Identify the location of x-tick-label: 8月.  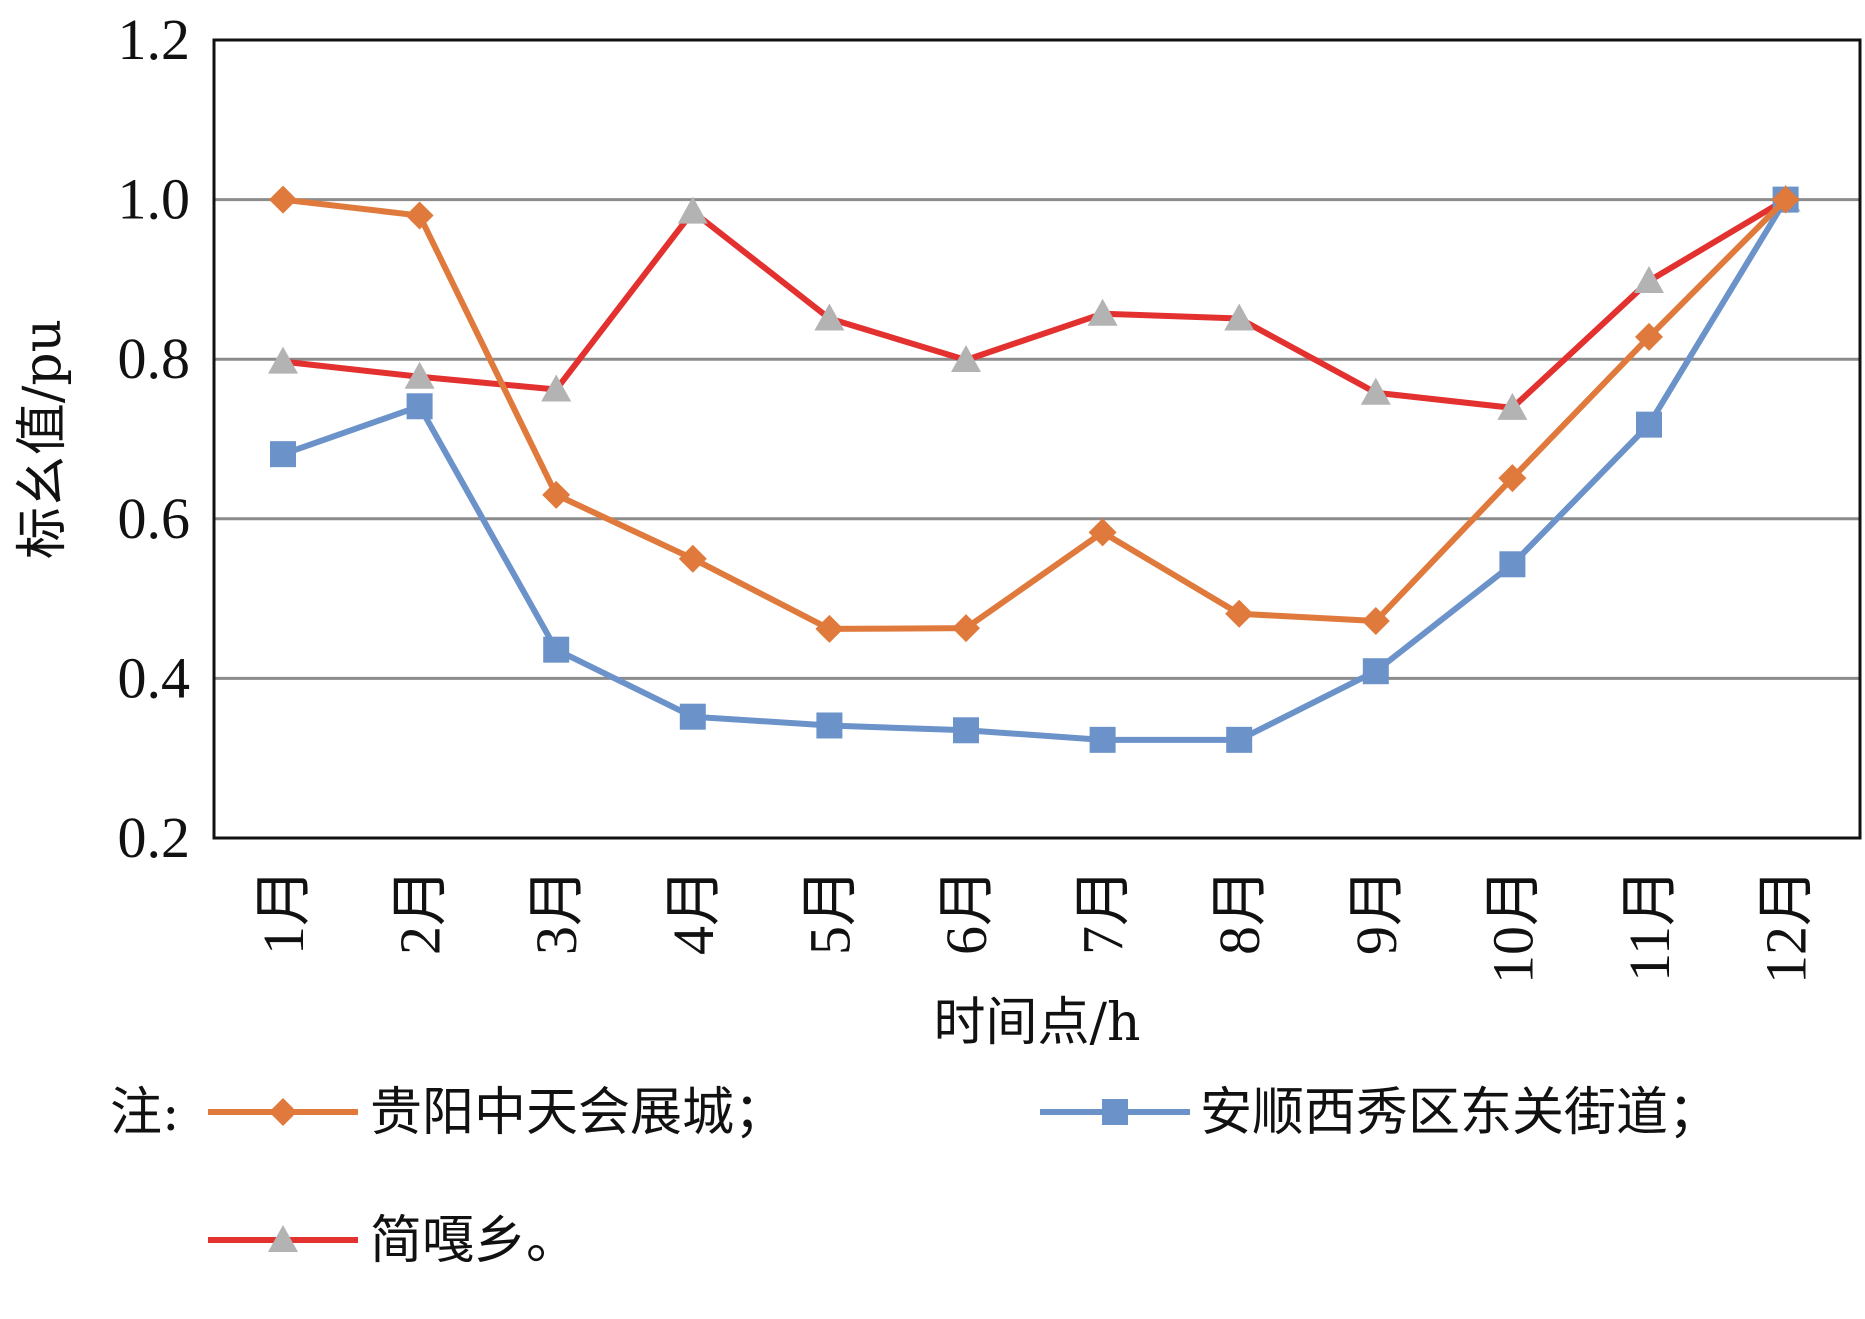
(1239, 911).